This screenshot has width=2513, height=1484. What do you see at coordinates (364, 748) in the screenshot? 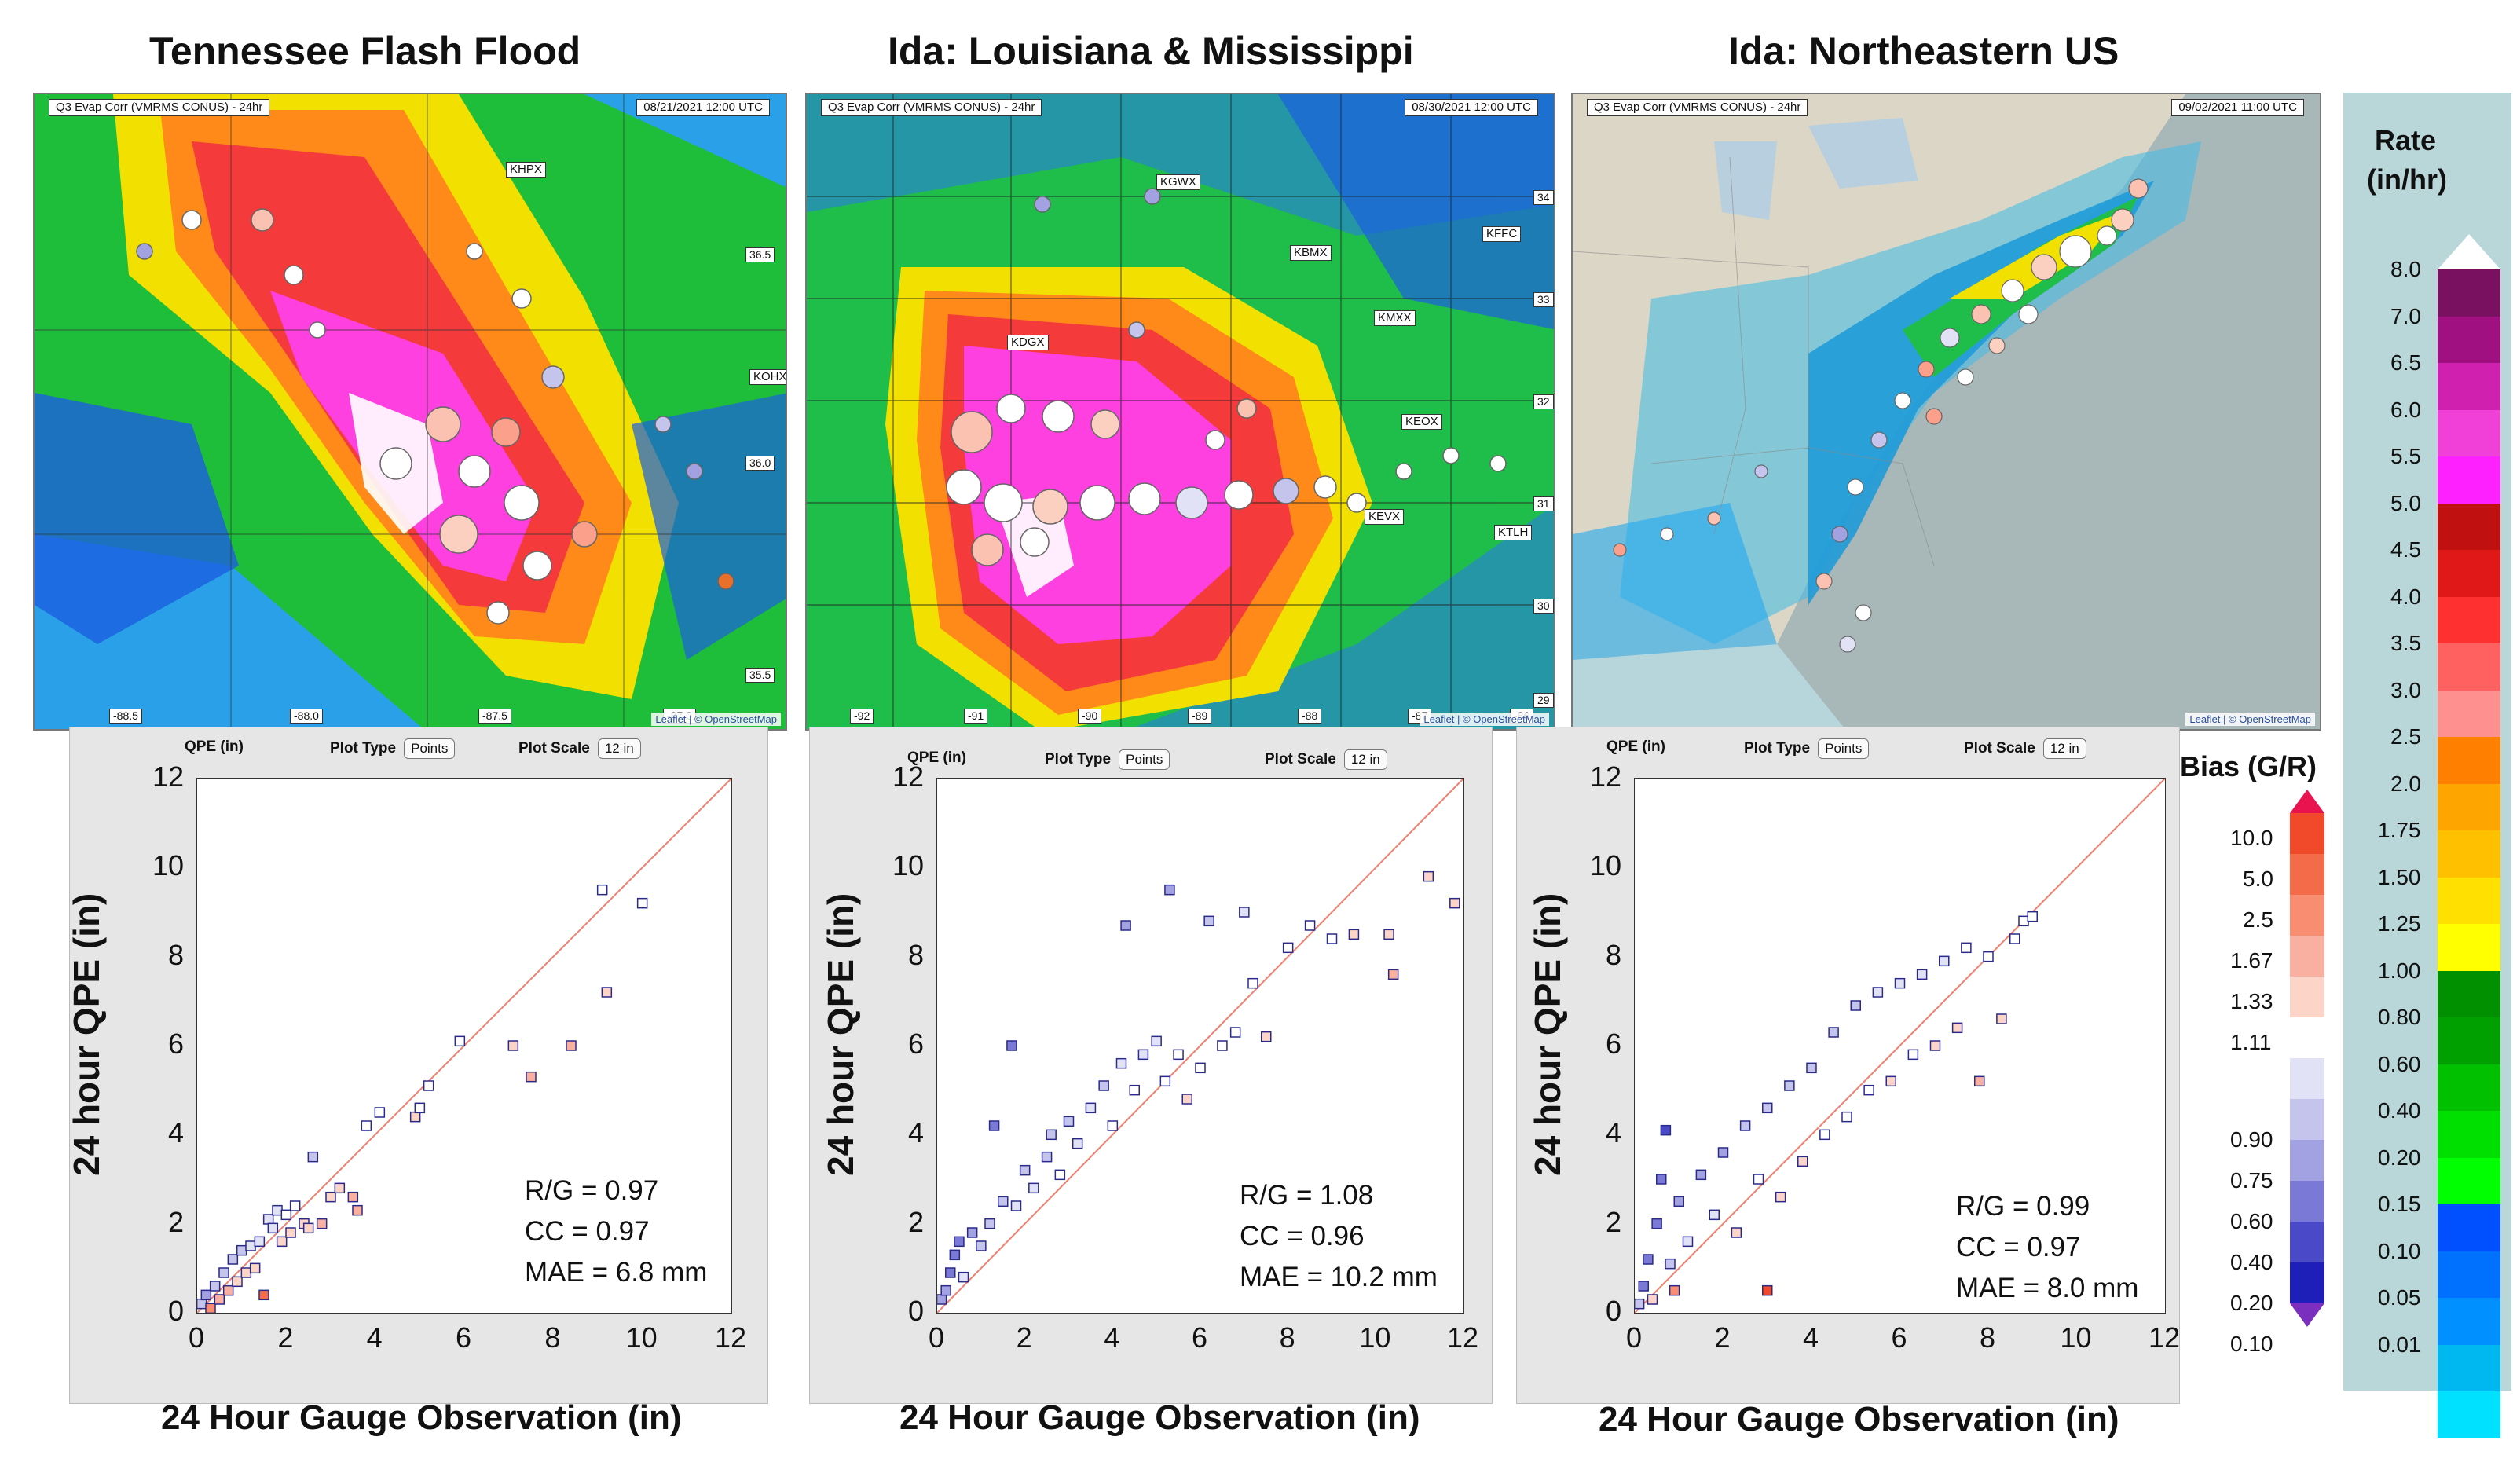
I see `plot-type-label: Plot Type` at bounding box center [364, 748].